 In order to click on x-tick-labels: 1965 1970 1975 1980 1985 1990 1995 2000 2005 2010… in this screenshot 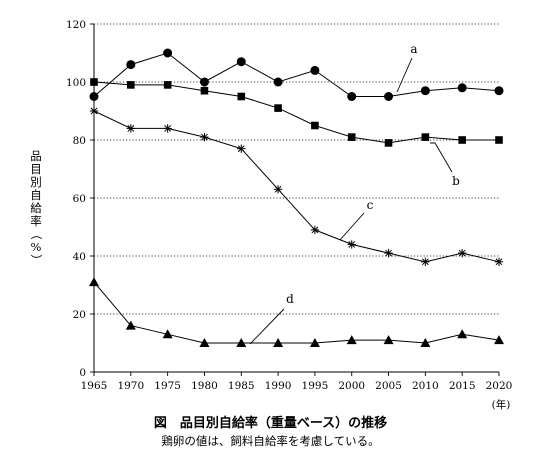, I will do `click(297, 386)`.